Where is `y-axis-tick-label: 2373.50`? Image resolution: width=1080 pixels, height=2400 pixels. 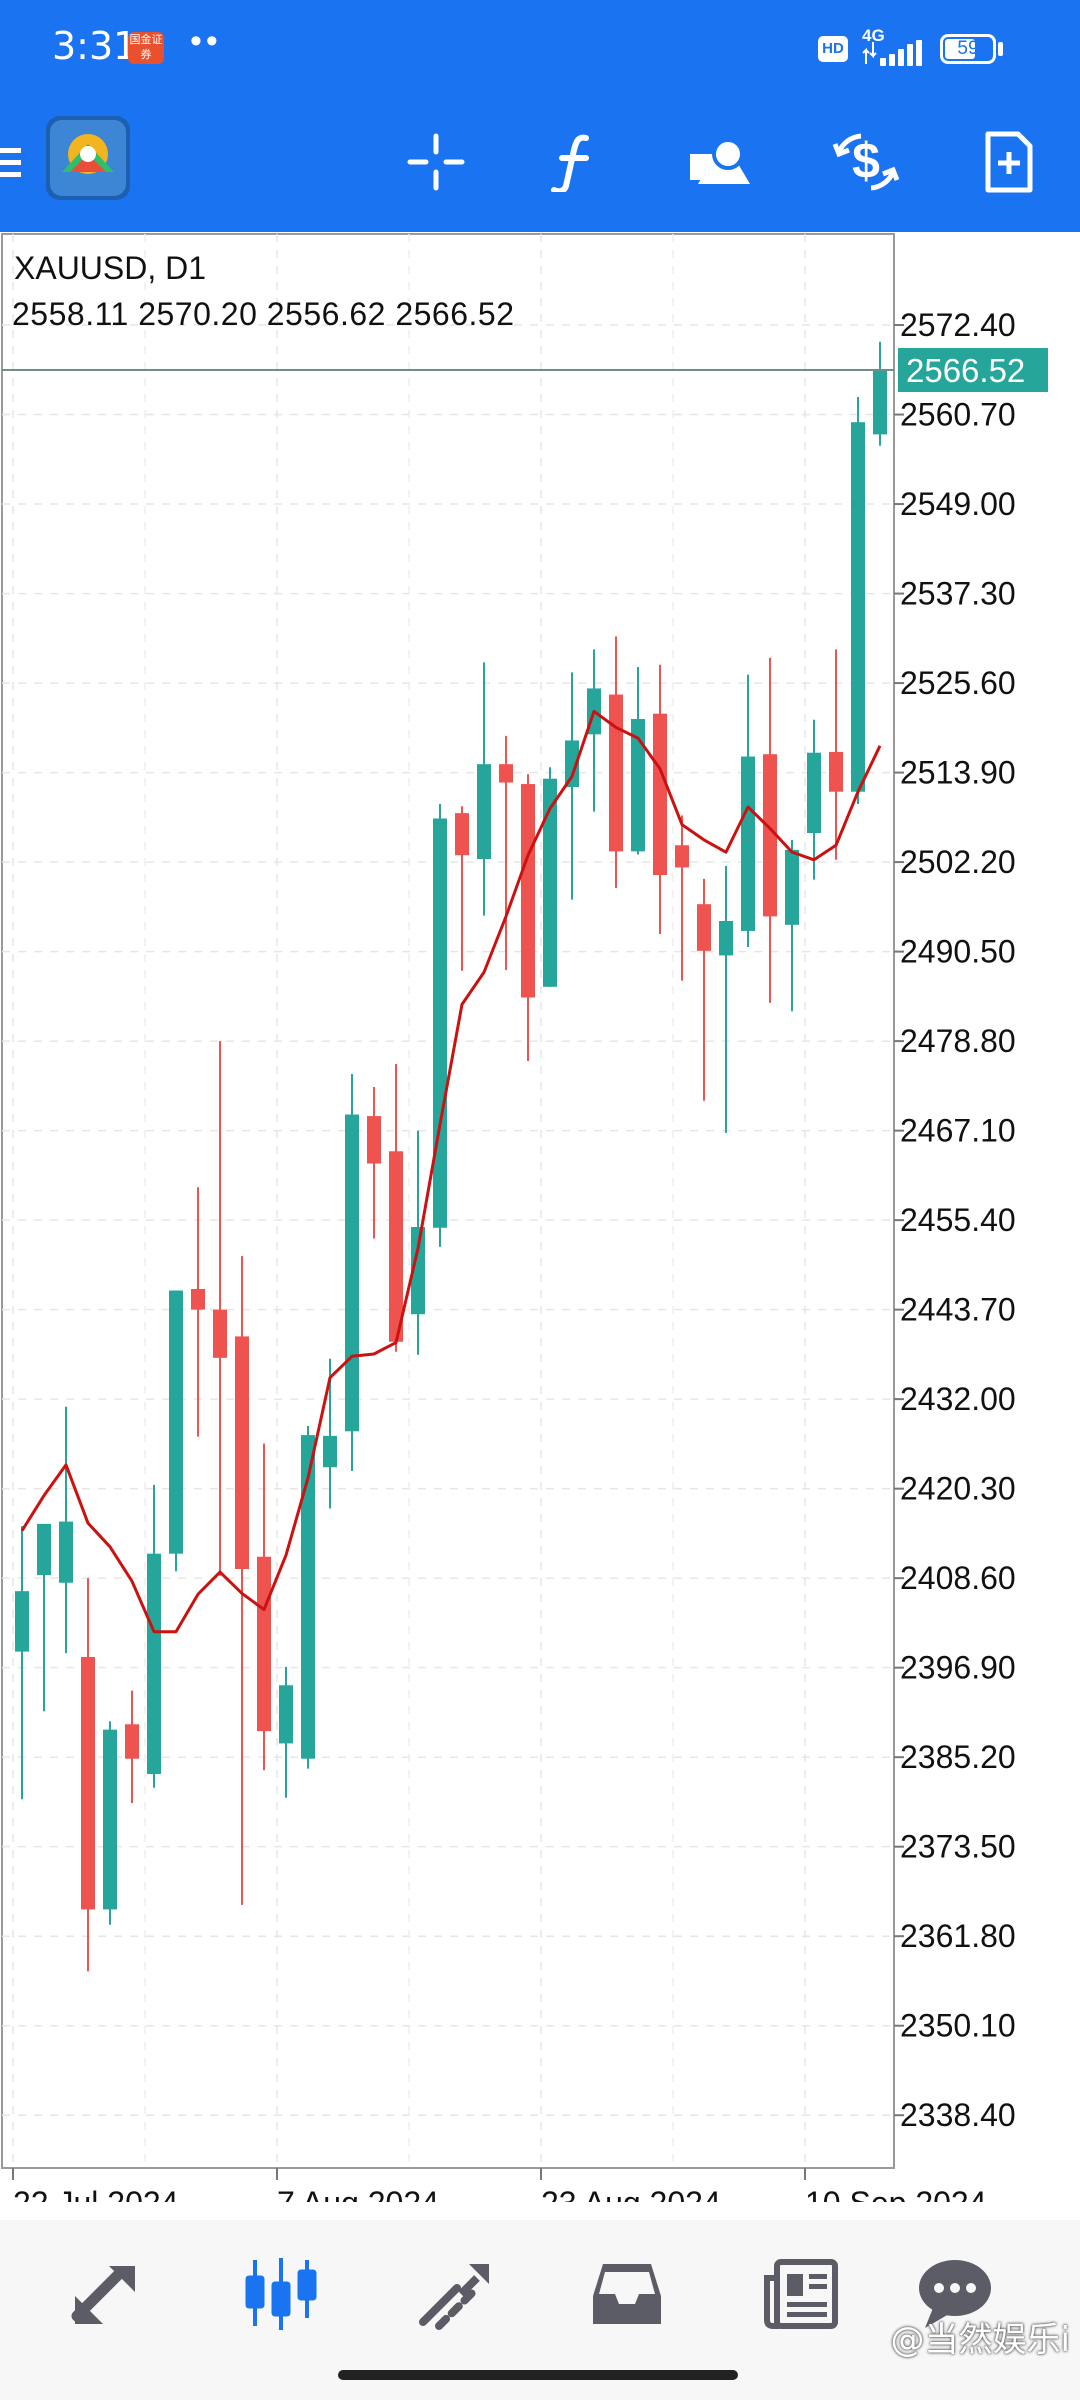
y-axis-tick-label: 2373.50 is located at coordinates (958, 1847).